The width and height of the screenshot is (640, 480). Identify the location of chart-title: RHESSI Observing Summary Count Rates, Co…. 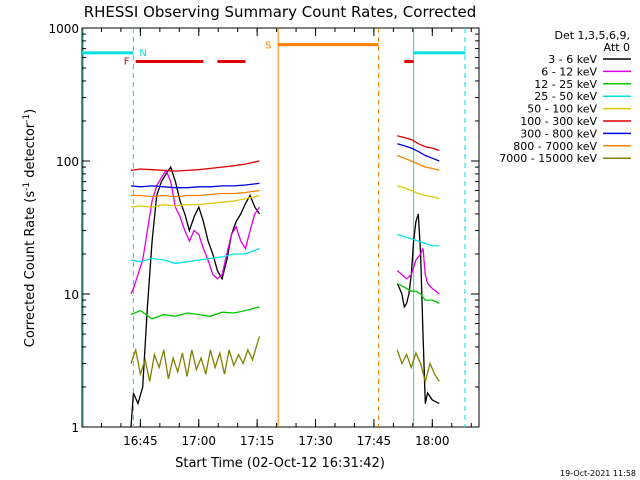
(280, 12).